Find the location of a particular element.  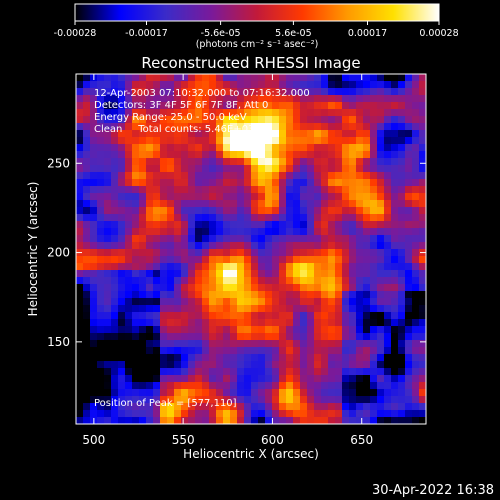

colorbar-tick-label: -0.00017 is located at coordinates (146, 33).